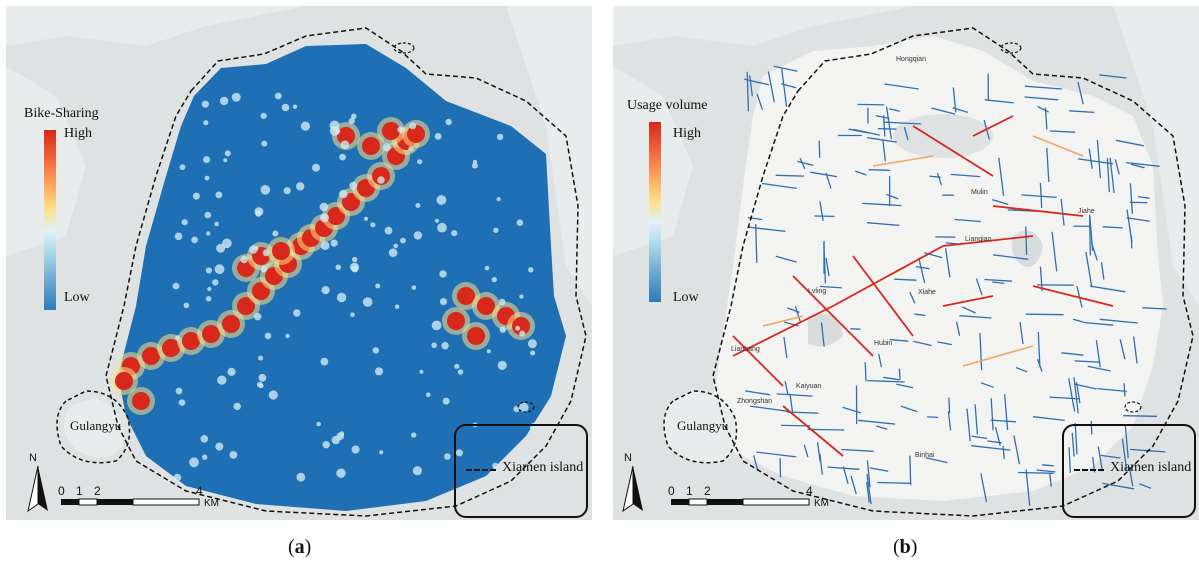  Describe the element at coordinates (79, 491) in the screenshot. I see `scale-tick: 1` at that location.